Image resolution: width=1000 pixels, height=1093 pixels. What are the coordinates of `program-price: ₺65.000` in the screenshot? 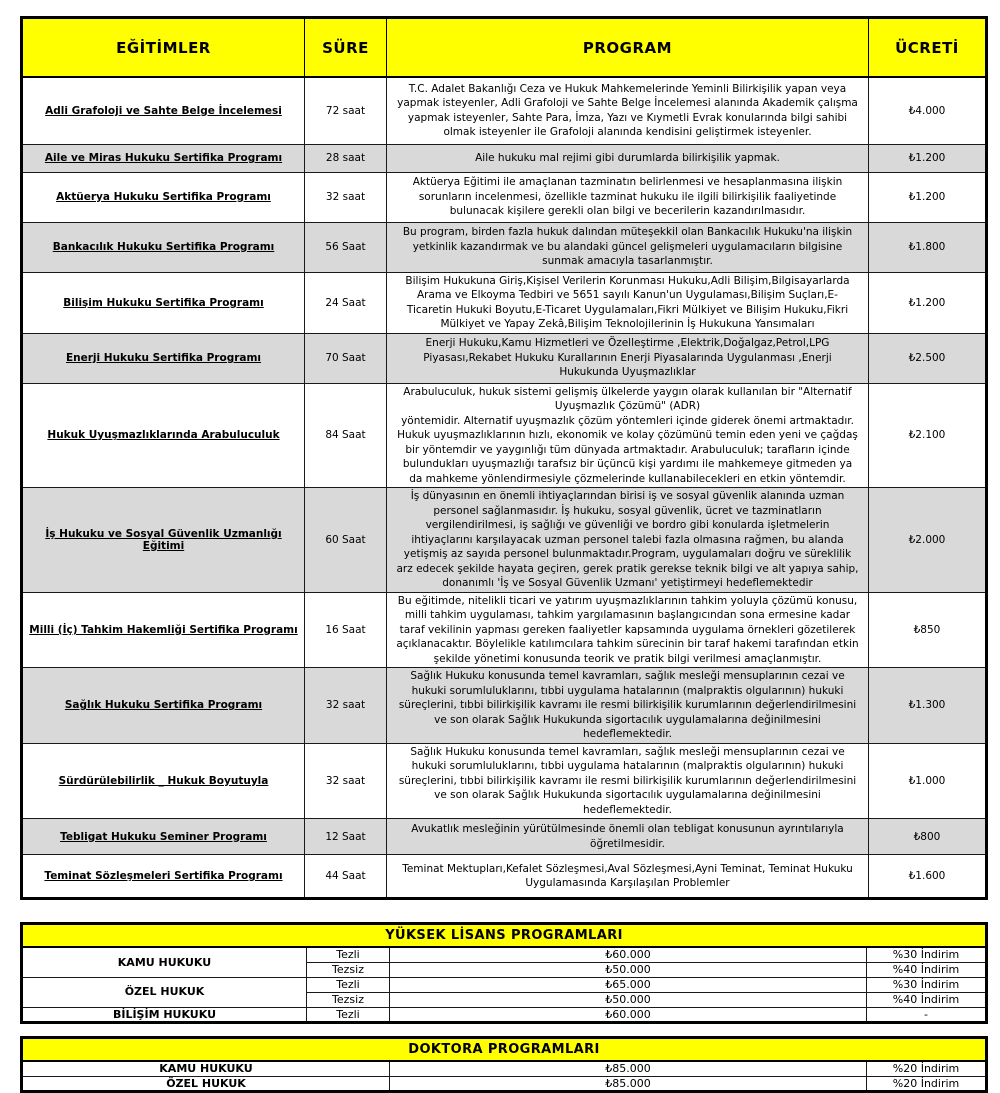 It's located at (628, 984).